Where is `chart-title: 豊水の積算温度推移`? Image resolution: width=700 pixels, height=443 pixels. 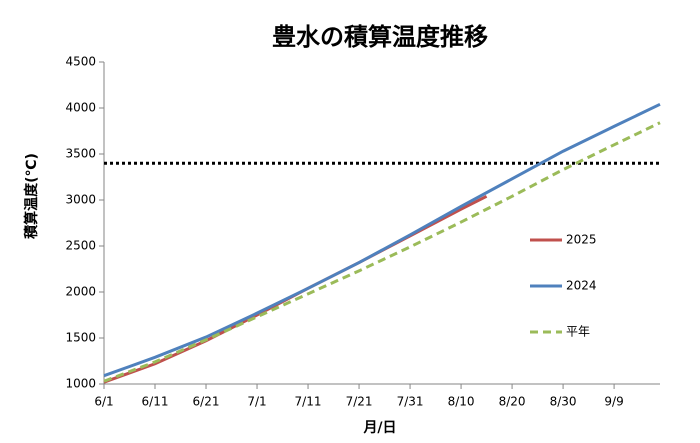
chart-title: 豊水の積算温度推移 is located at coordinates (380, 37).